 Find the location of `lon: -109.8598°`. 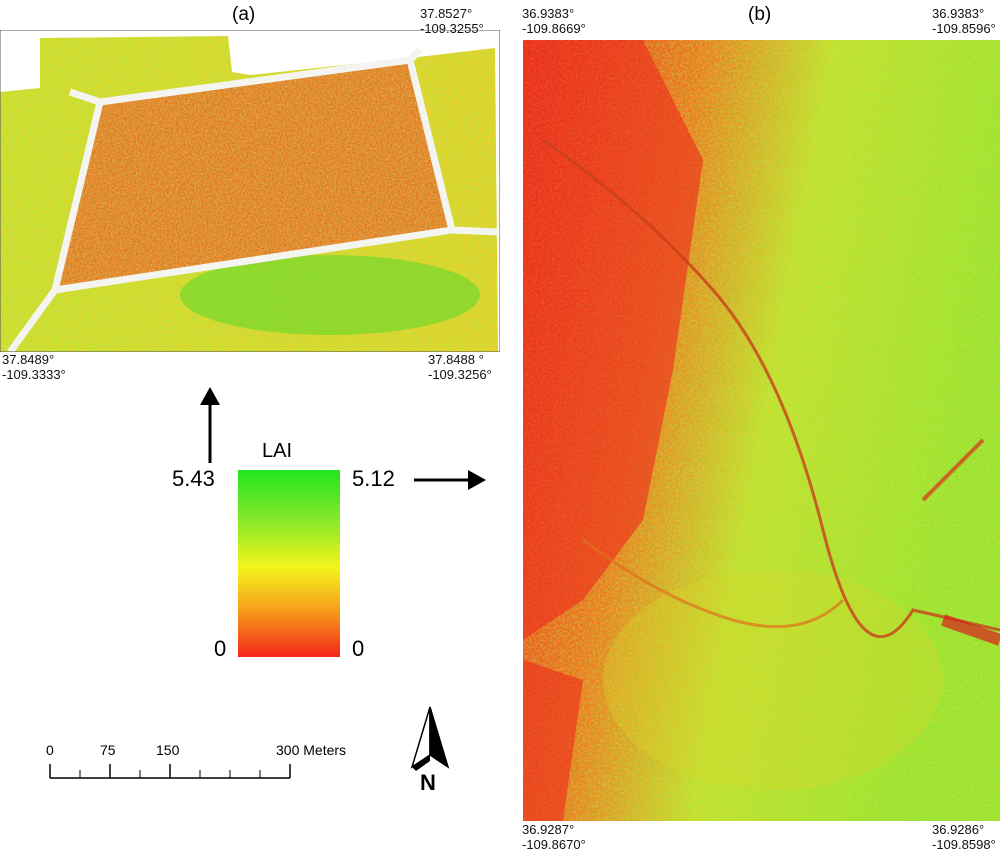

lon: -109.8598° is located at coordinates (964, 844).